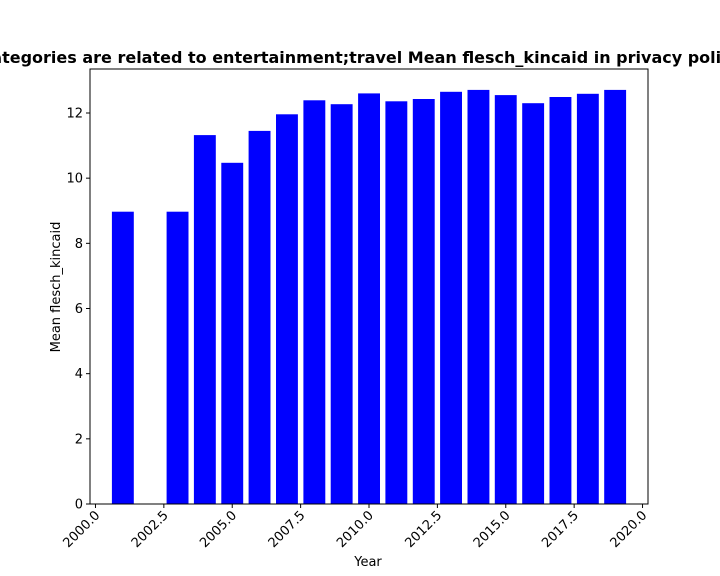  Describe the element at coordinates (560, 300) in the screenshot. I see `bar-2017` at that location.